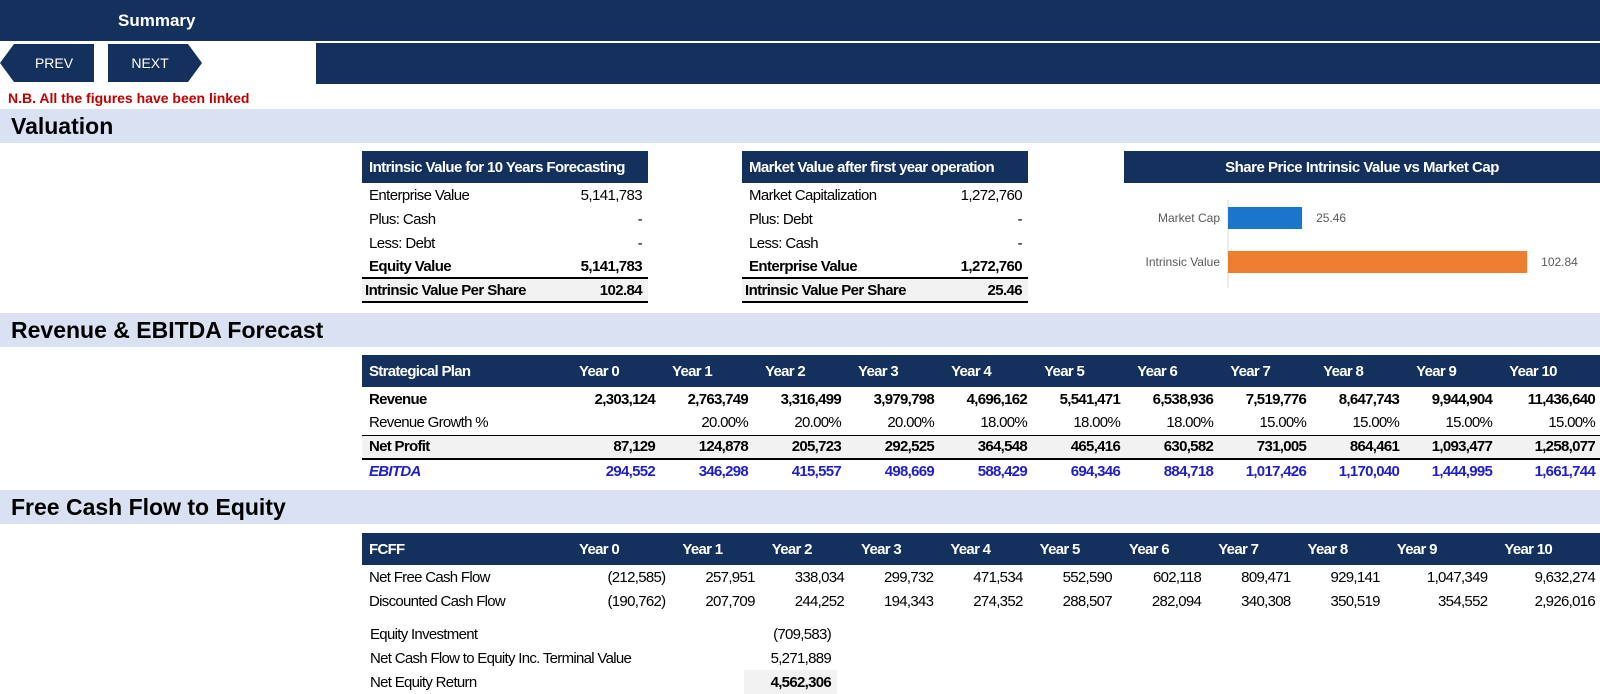  What do you see at coordinates (1176, 601) in the screenshot?
I see `table-cell: 282,094` at bounding box center [1176, 601].